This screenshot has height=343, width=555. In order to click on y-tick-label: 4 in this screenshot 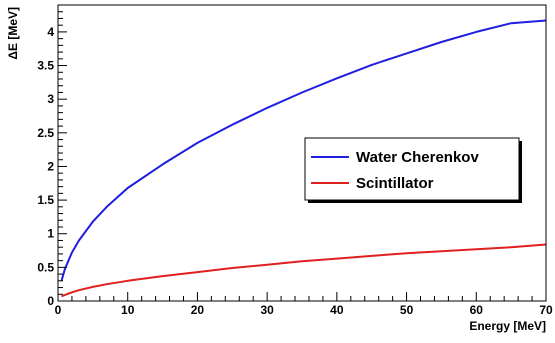, I will do `click(50, 32)`.